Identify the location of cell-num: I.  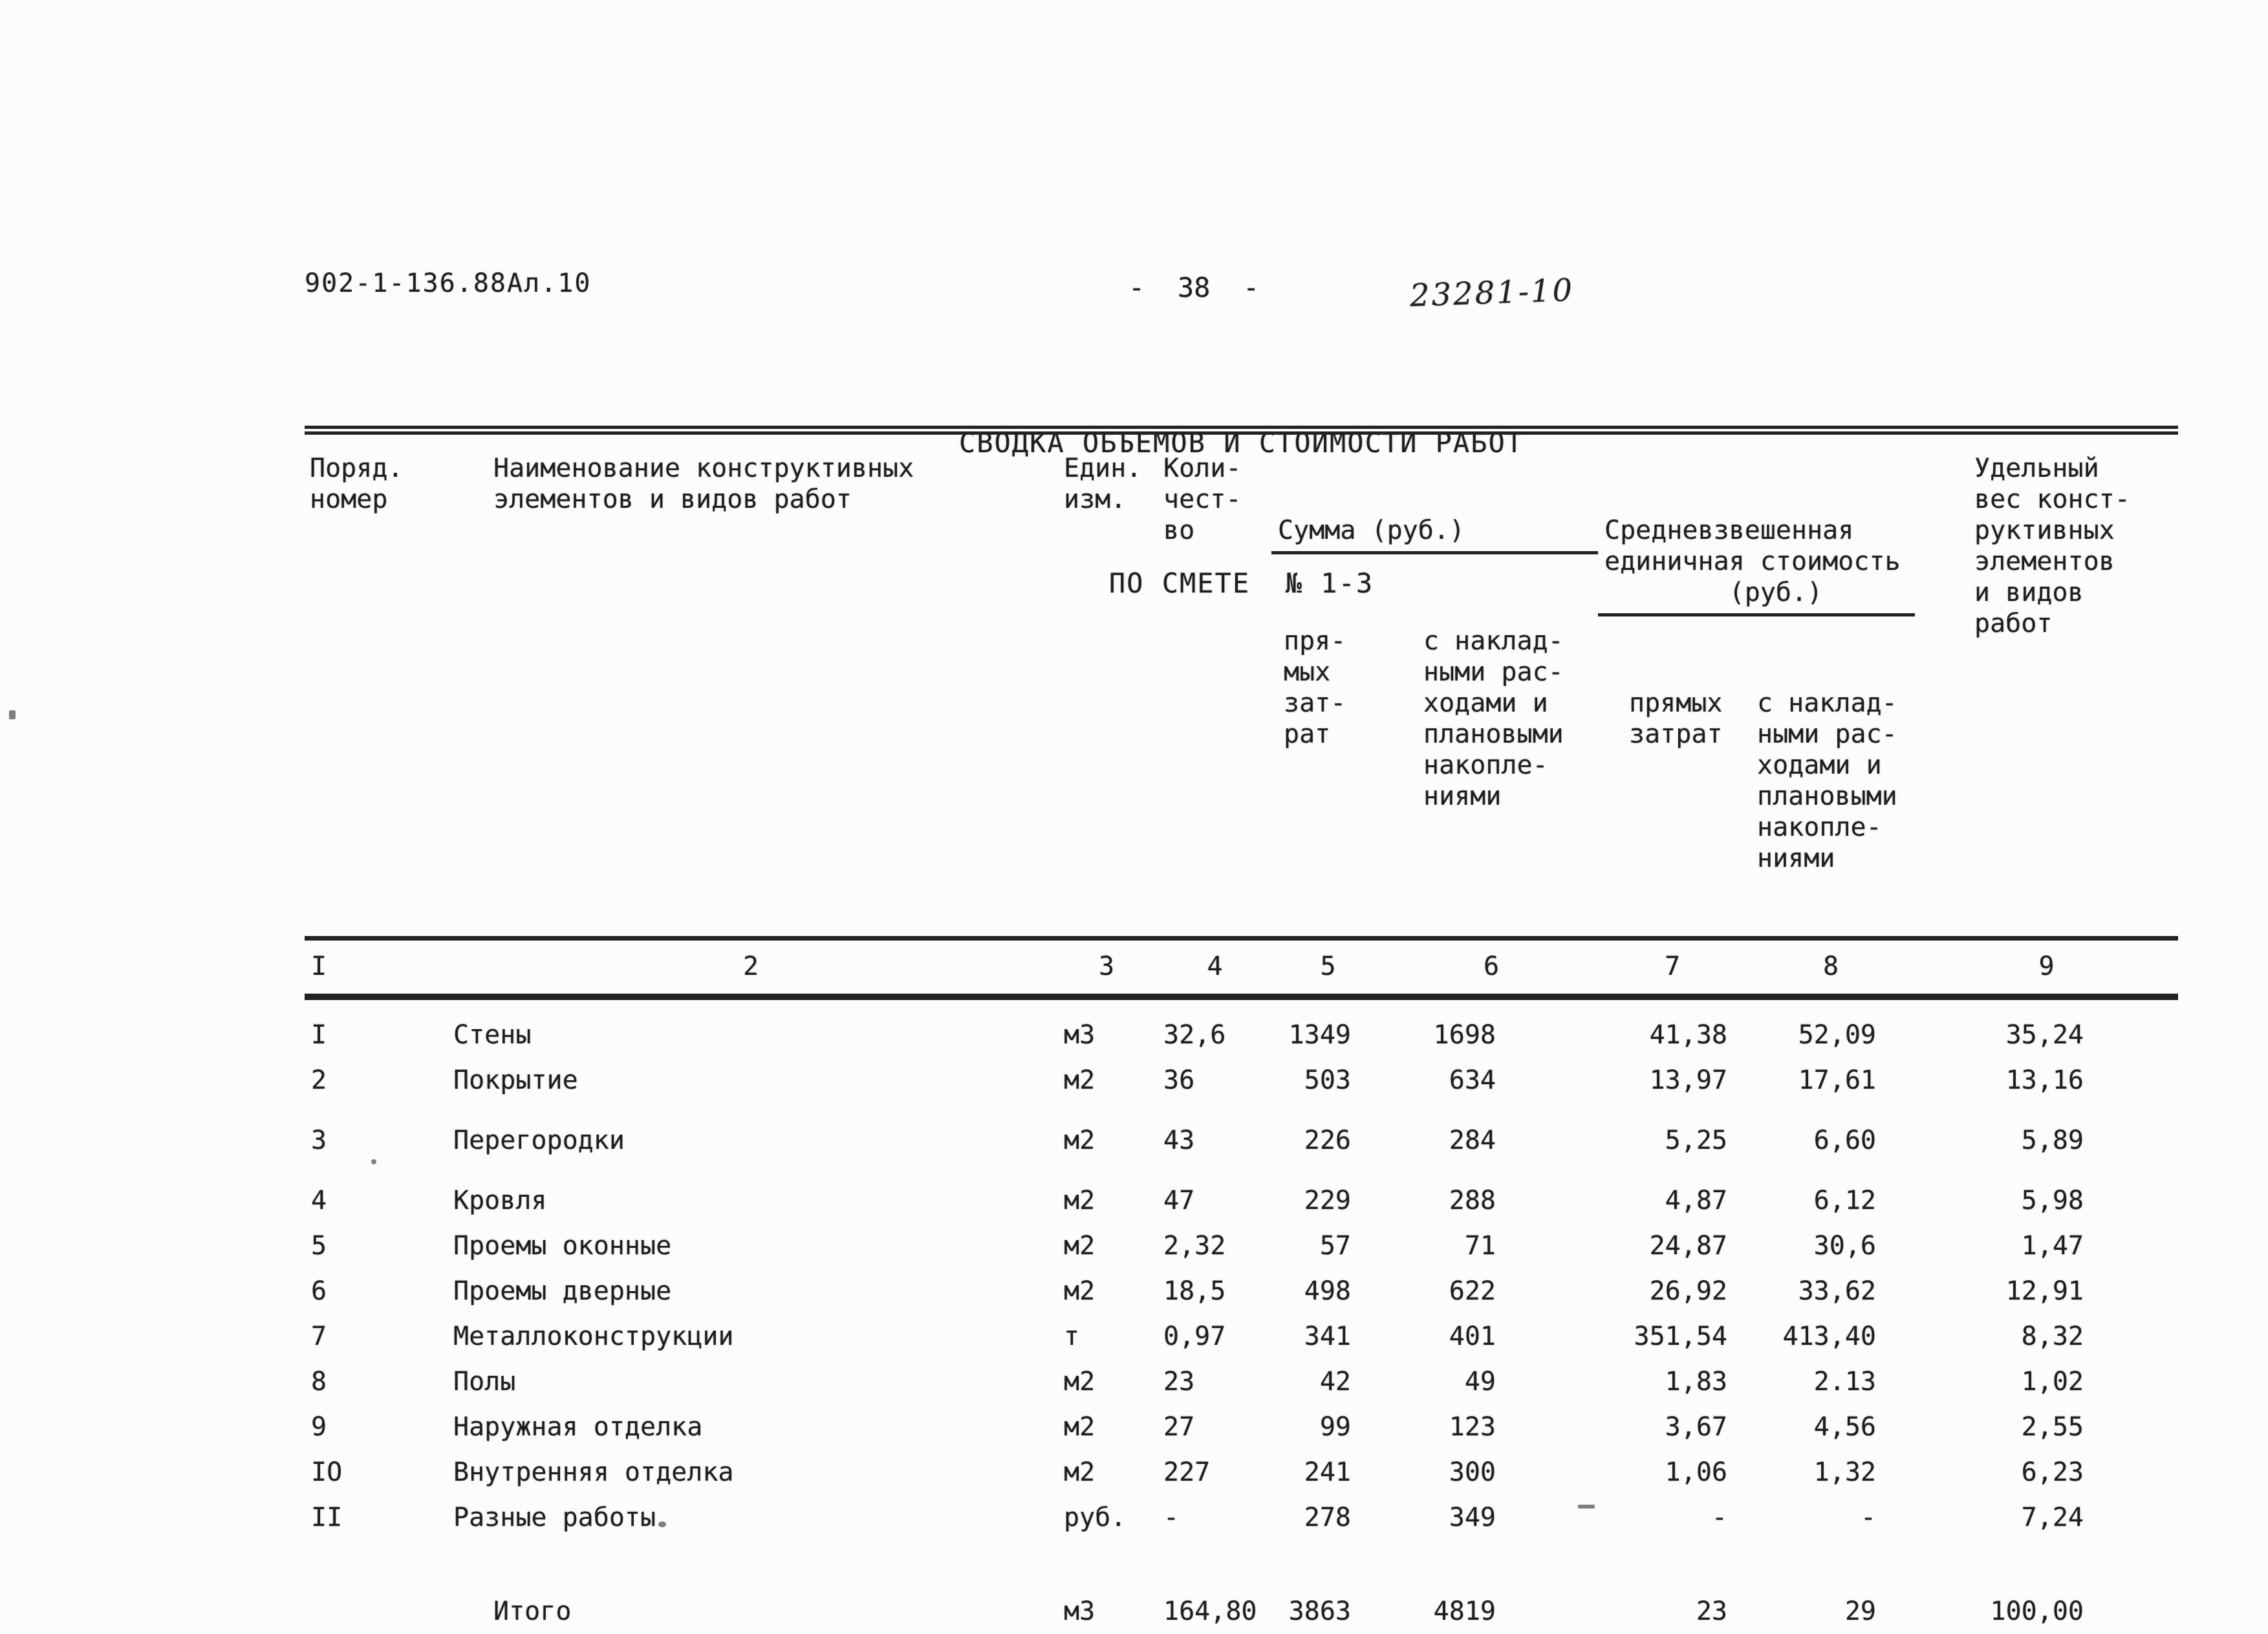
(319, 1035).